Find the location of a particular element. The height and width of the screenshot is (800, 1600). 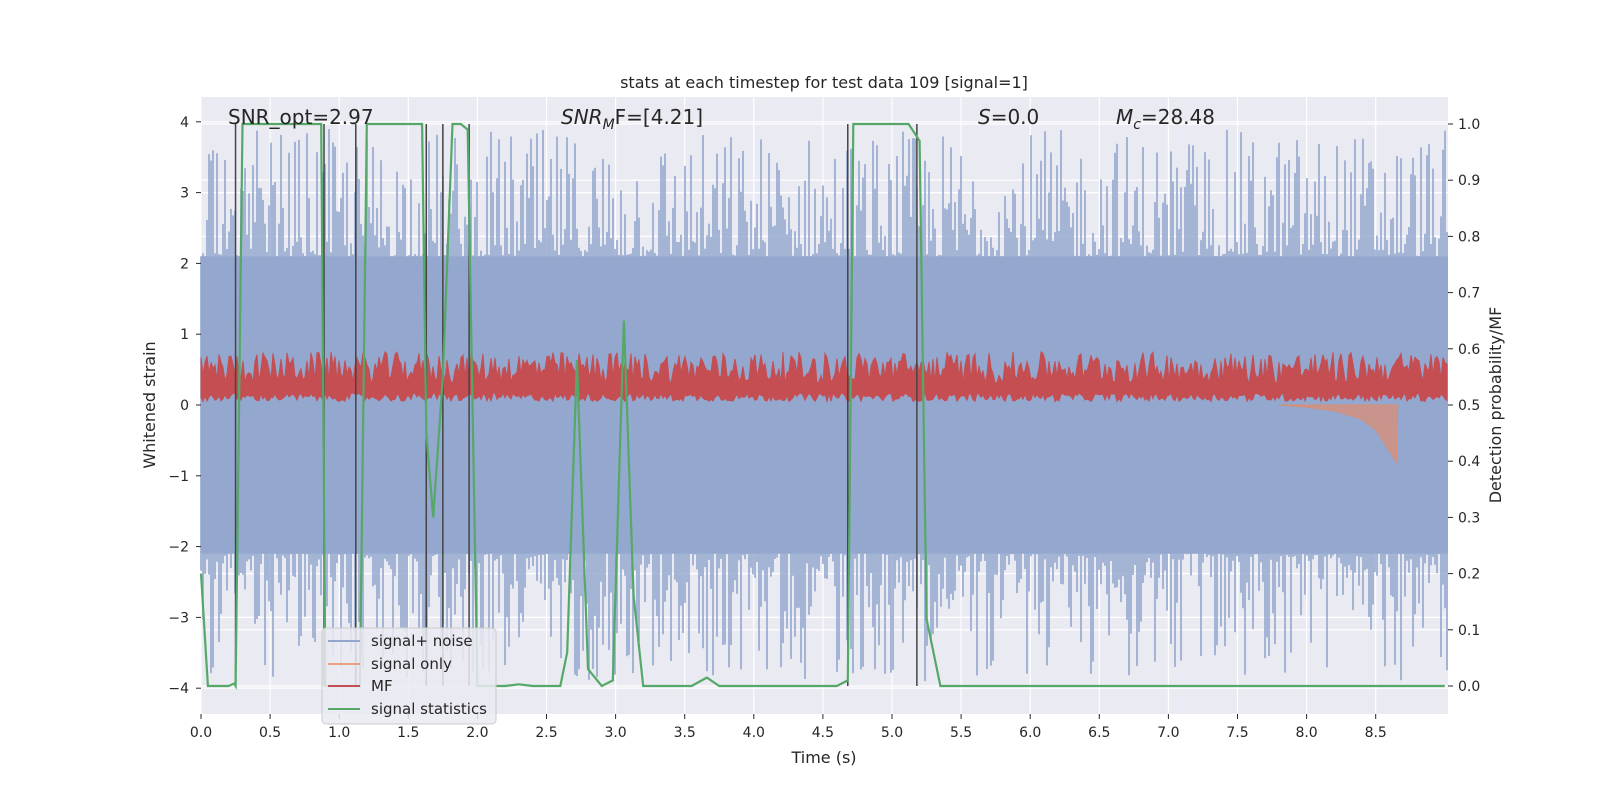

x-tick-label: 0.5 is located at coordinates (270, 733).